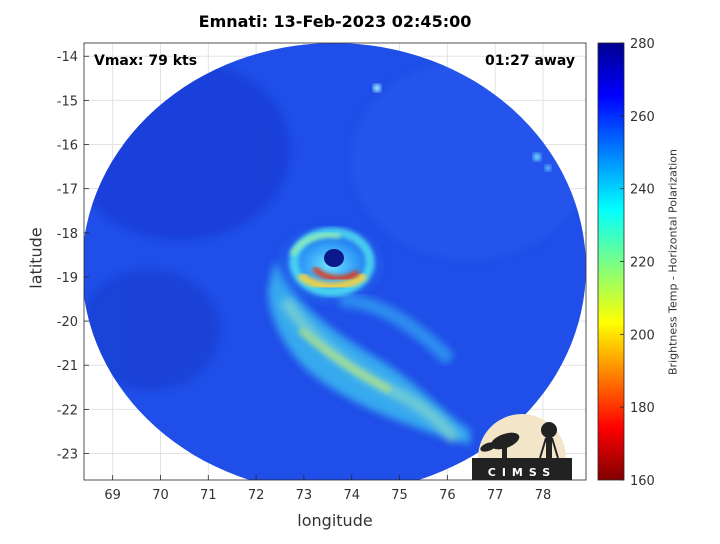  What do you see at coordinates (642, 117) in the screenshot?
I see `colorbar-tick-label: 260` at bounding box center [642, 117].